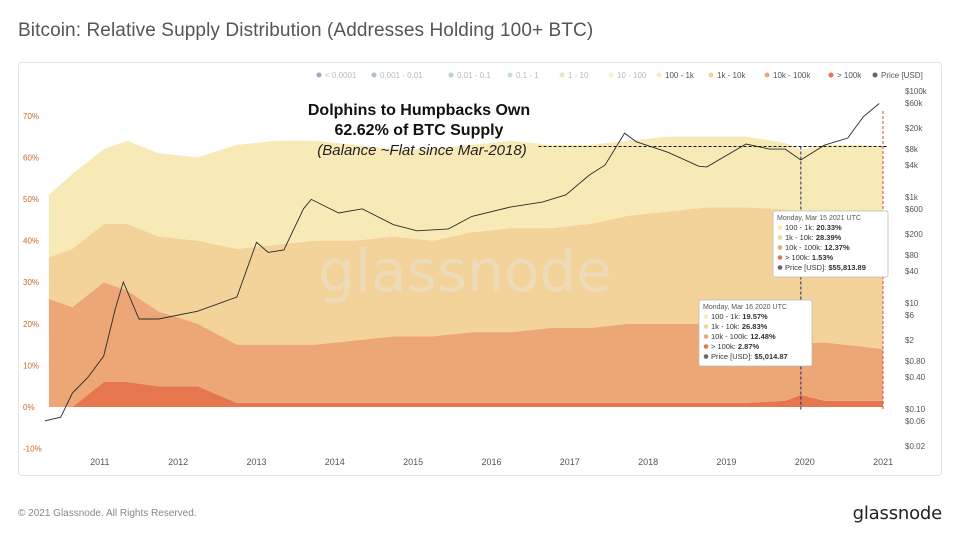 This screenshot has width=960, height=539. What do you see at coordinates (912, 149) in the screenshot?
I see `y-right-tick: $8k` at bounding box center [912, 149].